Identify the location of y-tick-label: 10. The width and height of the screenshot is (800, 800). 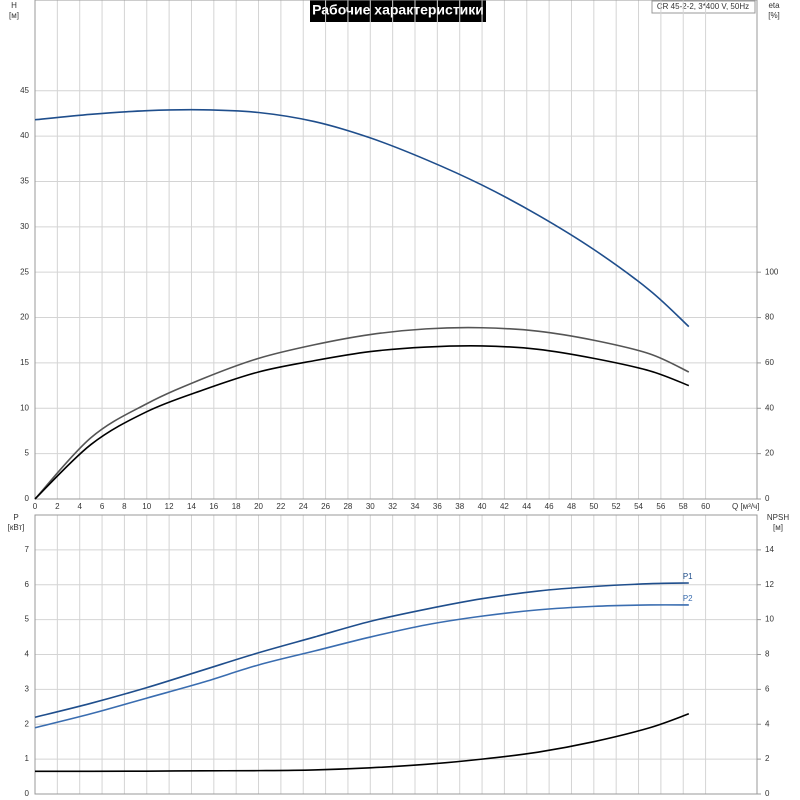
(24, 407).